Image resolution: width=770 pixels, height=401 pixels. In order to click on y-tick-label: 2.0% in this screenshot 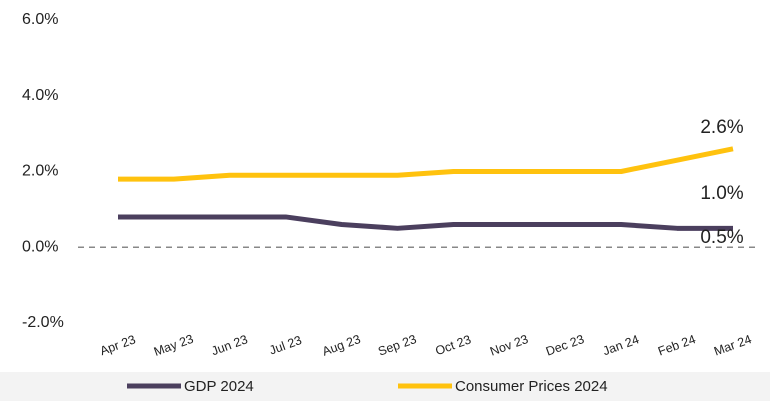, I will do `click(40, 171)`.